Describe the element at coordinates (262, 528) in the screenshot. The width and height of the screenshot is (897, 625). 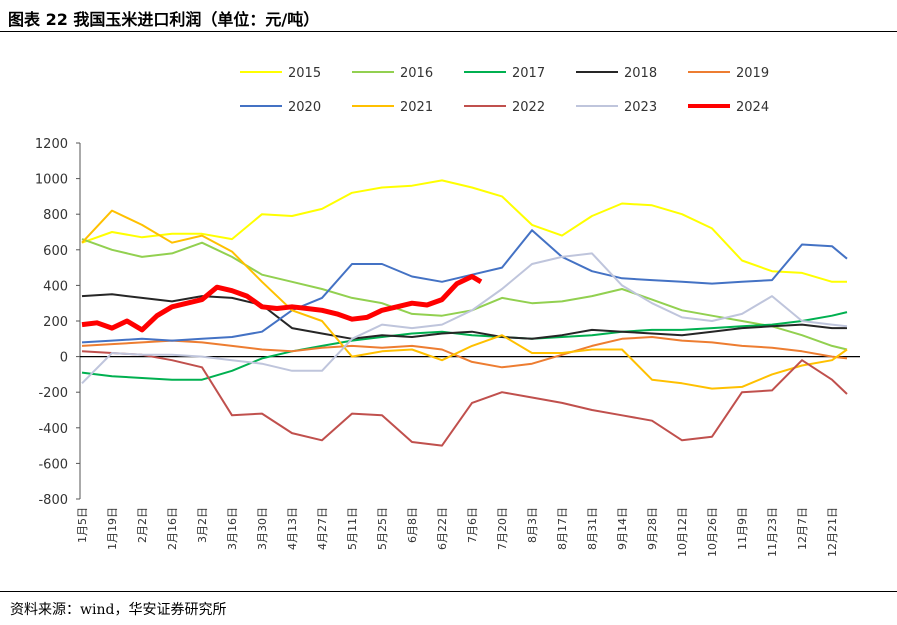
I see `x-tick-label: 3月30日` at that location.